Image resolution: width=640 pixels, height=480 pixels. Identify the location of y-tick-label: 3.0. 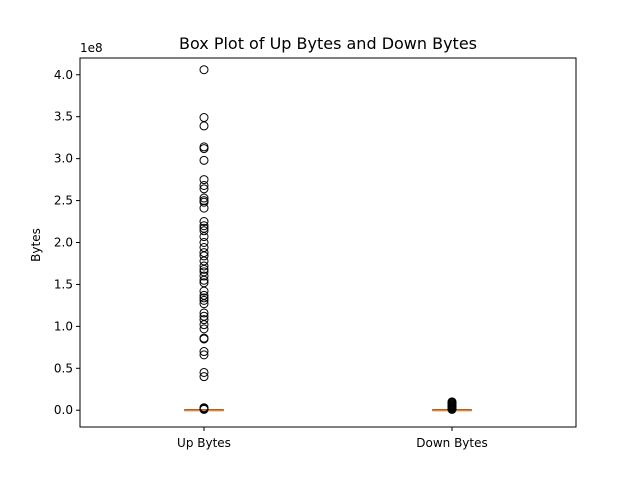
(63, 159).